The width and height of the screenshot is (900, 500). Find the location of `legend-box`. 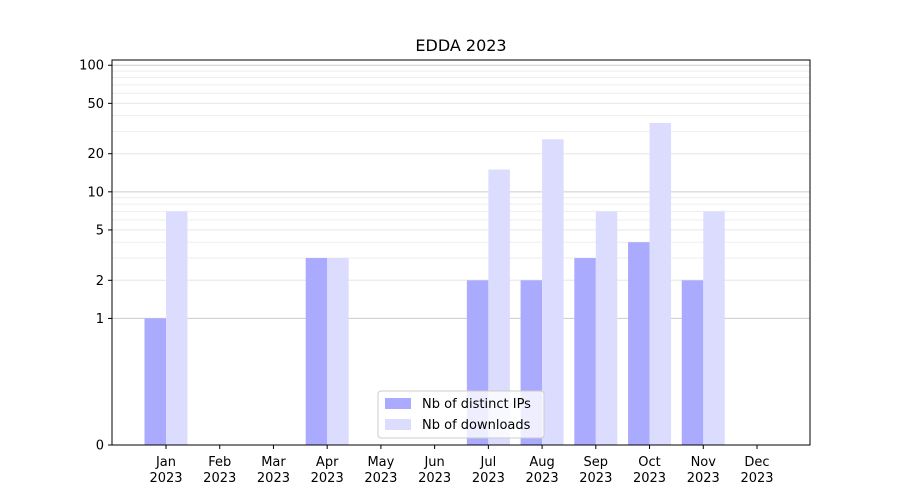

legend-box is located at coordinates (461, 414).